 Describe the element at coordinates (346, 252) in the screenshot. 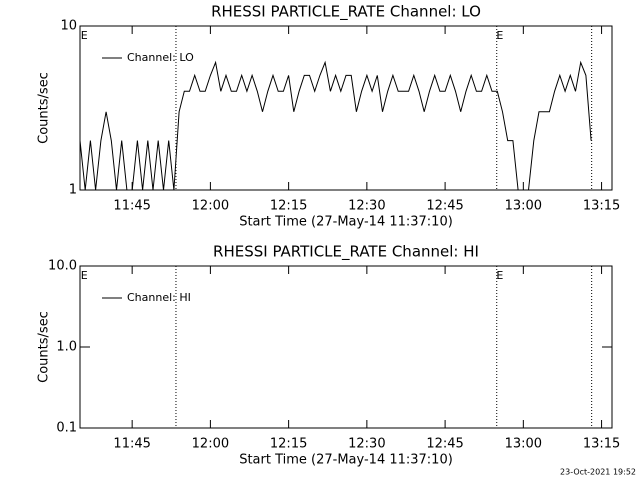

I see `chart-title: RHESSI PARTICLE_RATE Channel: HI` at that location.